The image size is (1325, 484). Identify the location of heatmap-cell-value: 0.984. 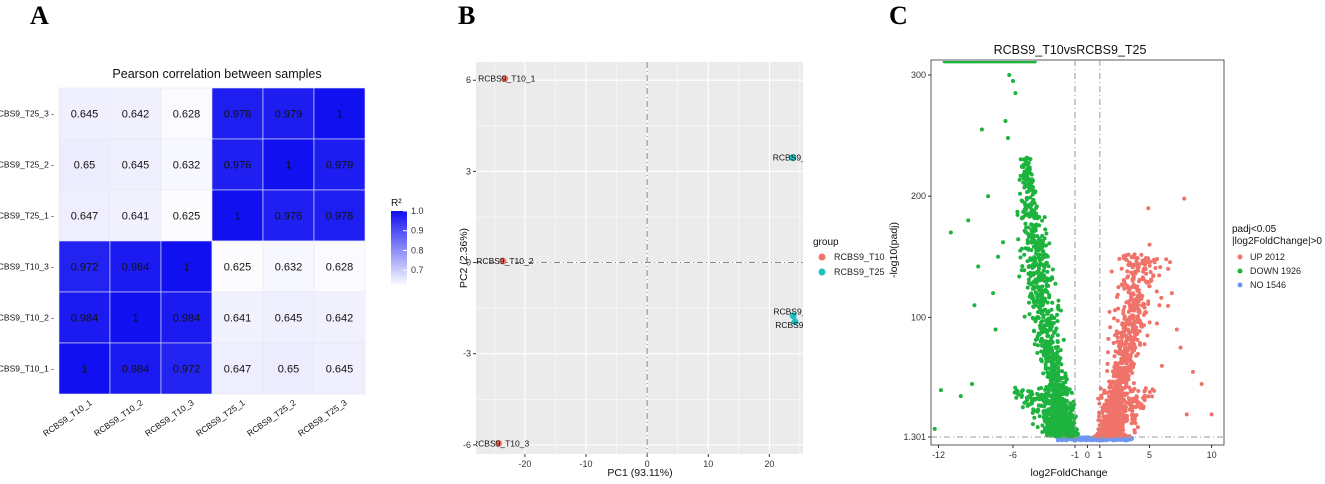
(136, 370).